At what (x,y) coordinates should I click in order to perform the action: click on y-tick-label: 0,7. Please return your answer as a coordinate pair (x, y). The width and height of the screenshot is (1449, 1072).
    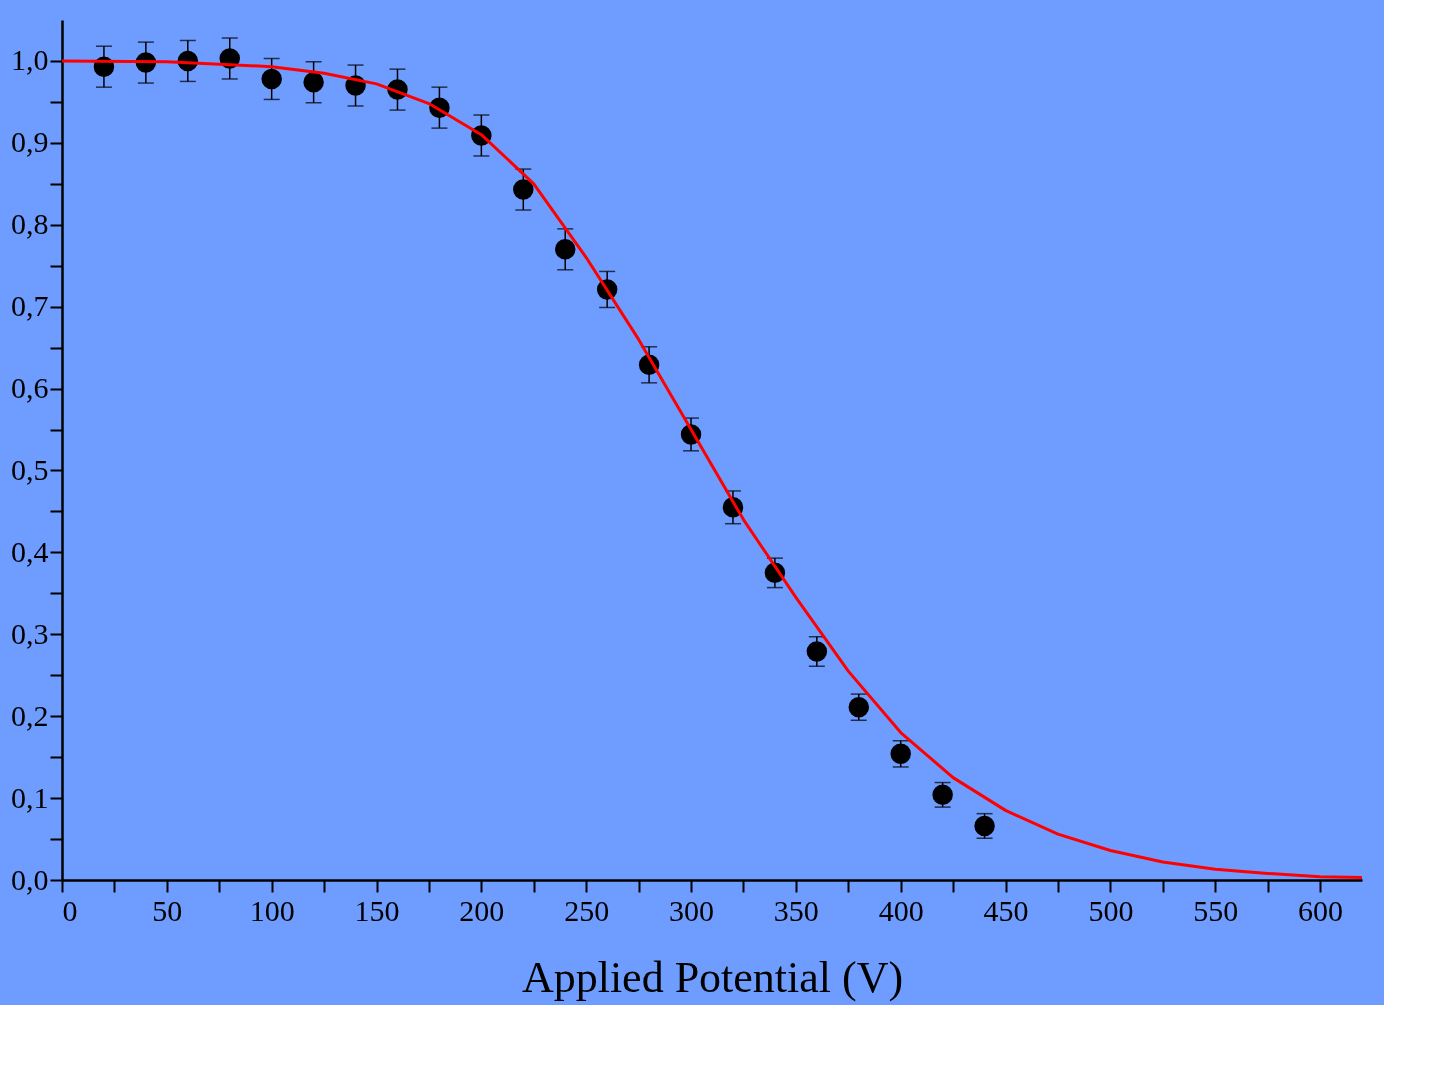
    Looking at the image, I should click on (30, 306).